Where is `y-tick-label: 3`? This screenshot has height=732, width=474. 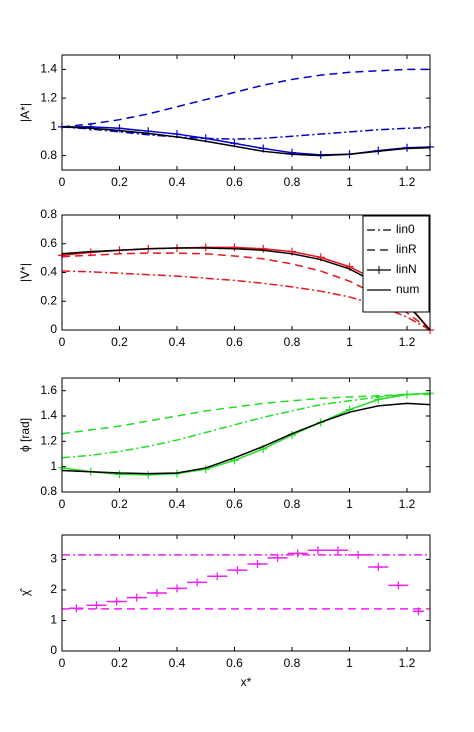 y-tick-label: 3 is located at coordinates (53, 559).